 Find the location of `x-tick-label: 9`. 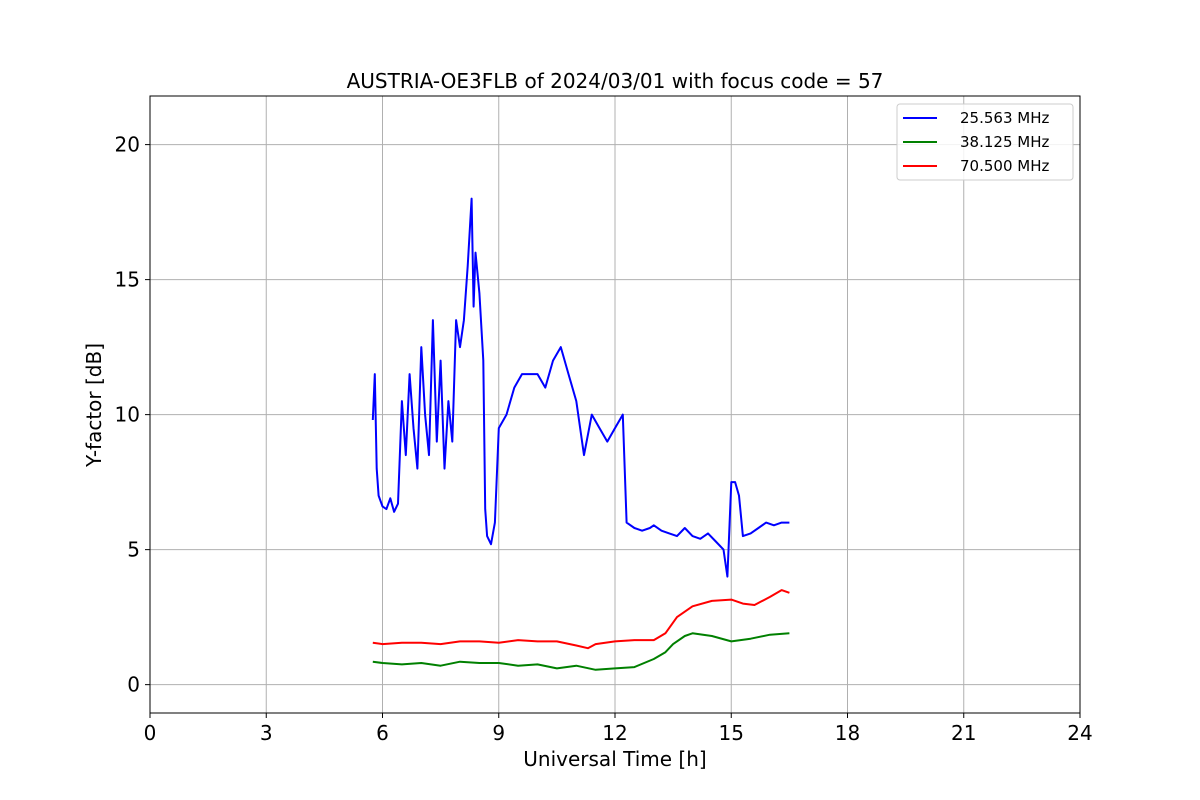

x-tick-label: 9 is located at coordinates (498, 733).